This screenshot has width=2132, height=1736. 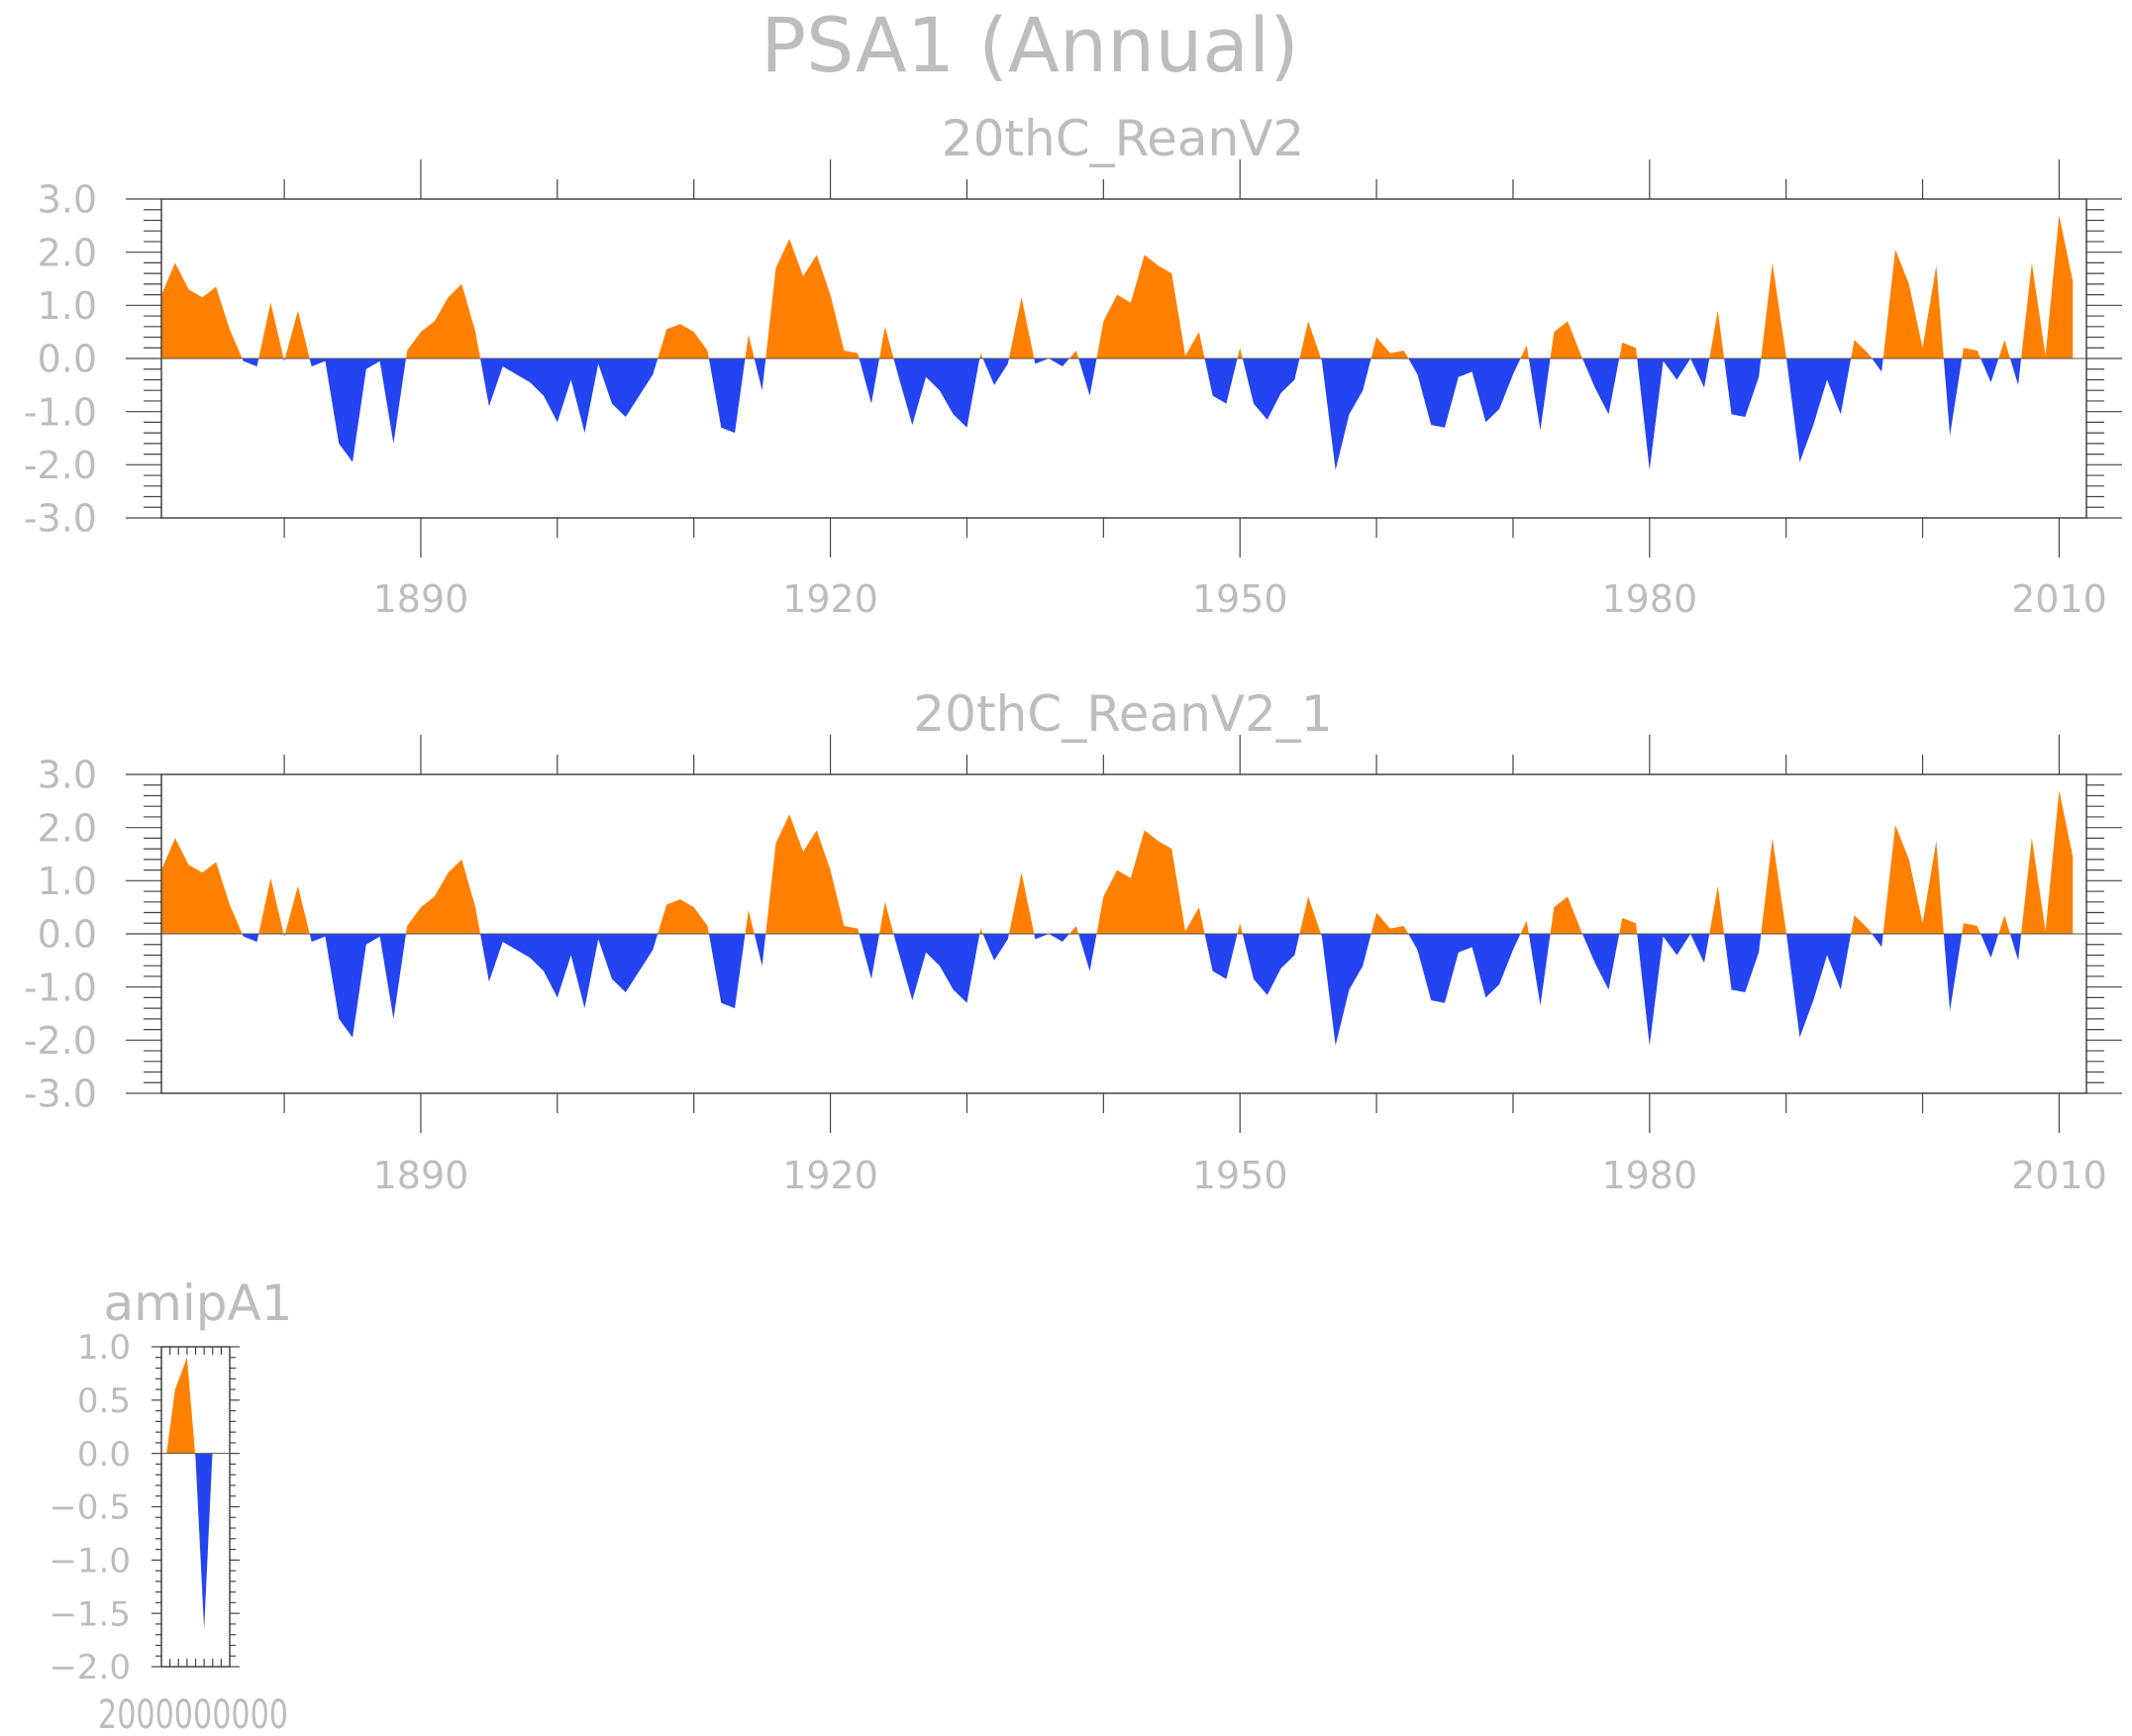 What do you see at coordinates (90, 1508) in the screenshot?
I see `y-tick-label: −0.5` at bounding box center [90, 1508].